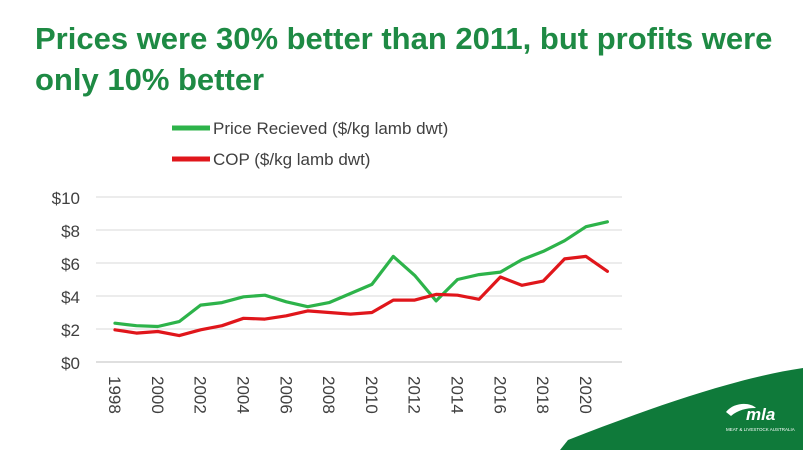  Describe the element at coordinates (70, 363) in the screenshot. I see `y-tick-label: $0` at that location.